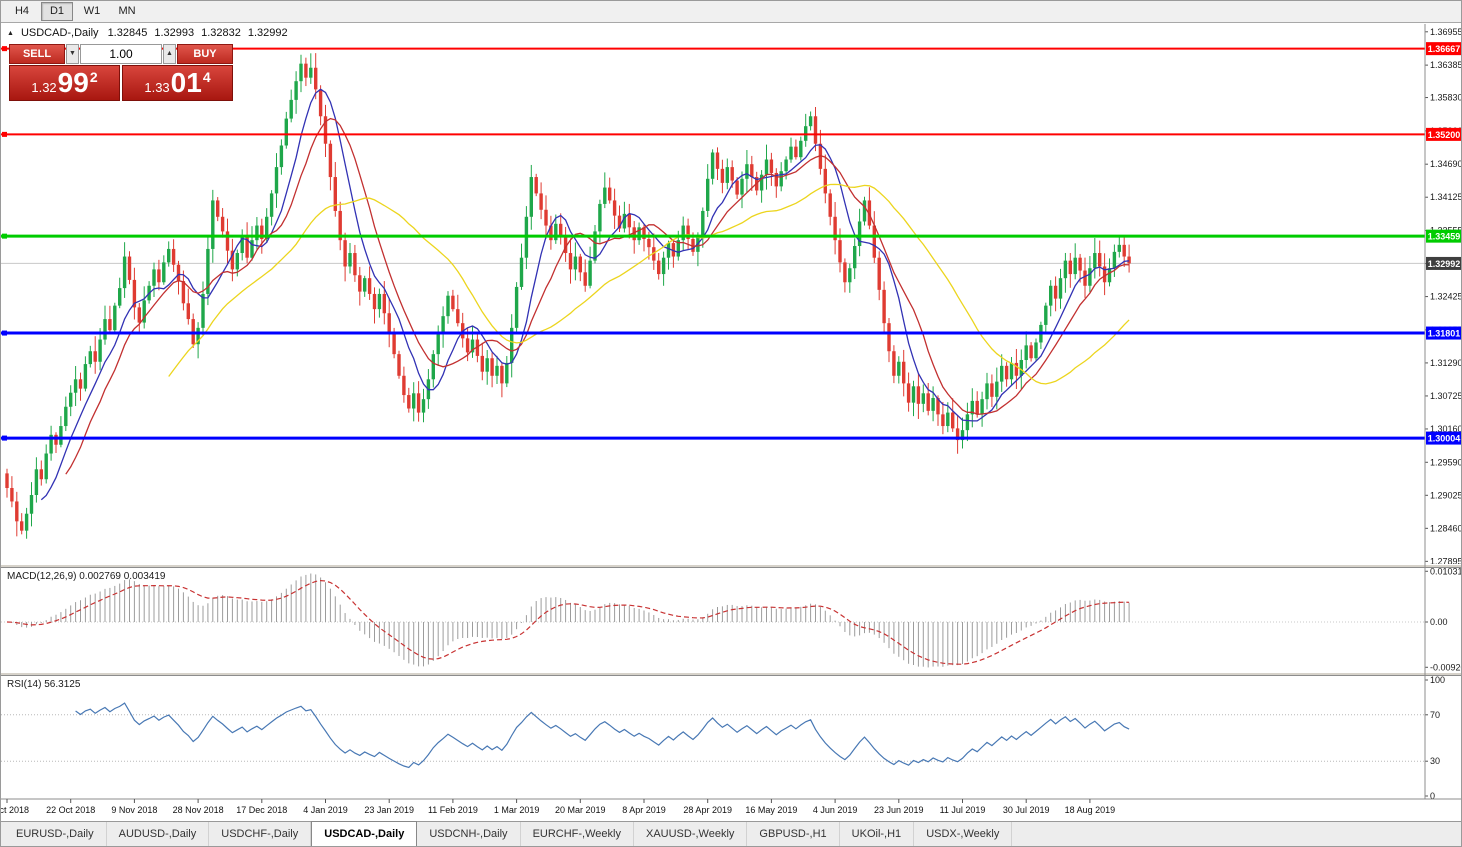  Describe the element at coordinates (453, 810) in the screenshot. I see `svg-text: 11 Feb 2019` at that location.